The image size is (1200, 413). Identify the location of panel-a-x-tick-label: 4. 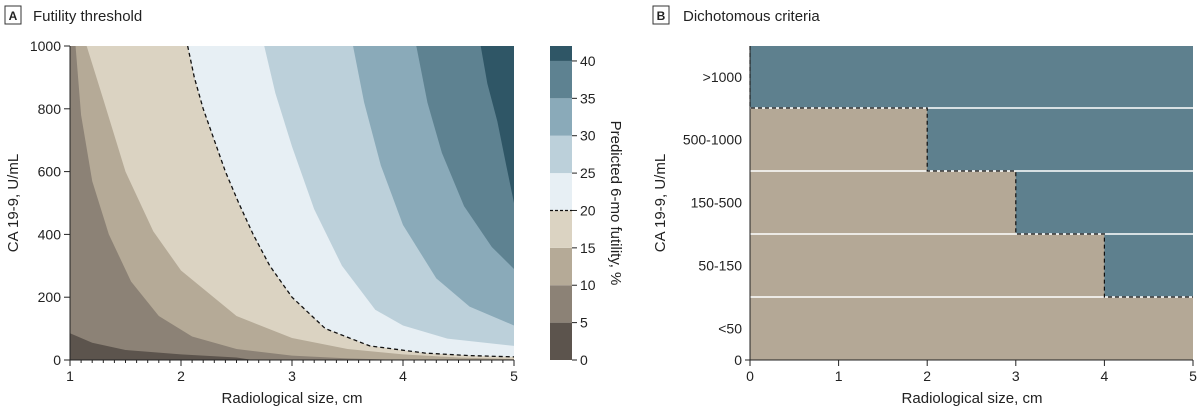
(403, 376).